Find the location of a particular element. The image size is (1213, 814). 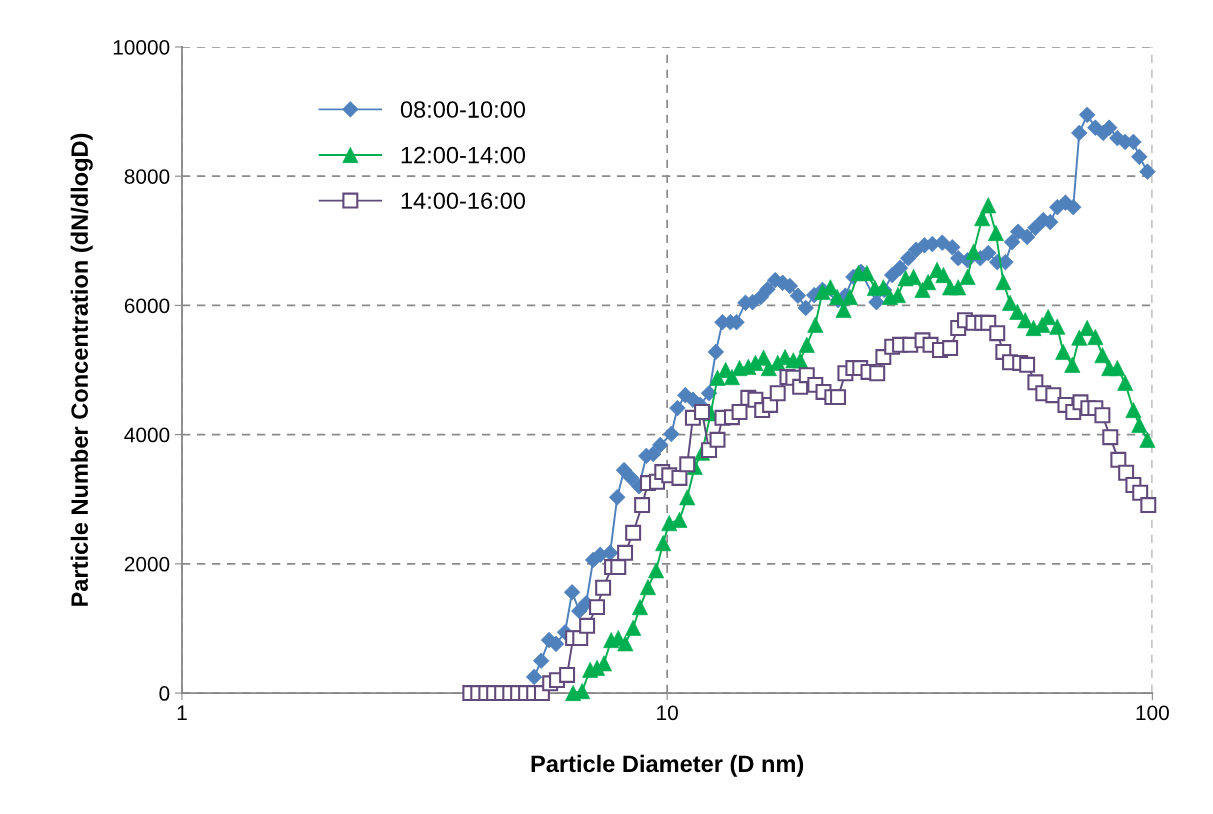

y-tick-label: 10000 is located at coordinates (141, 47).